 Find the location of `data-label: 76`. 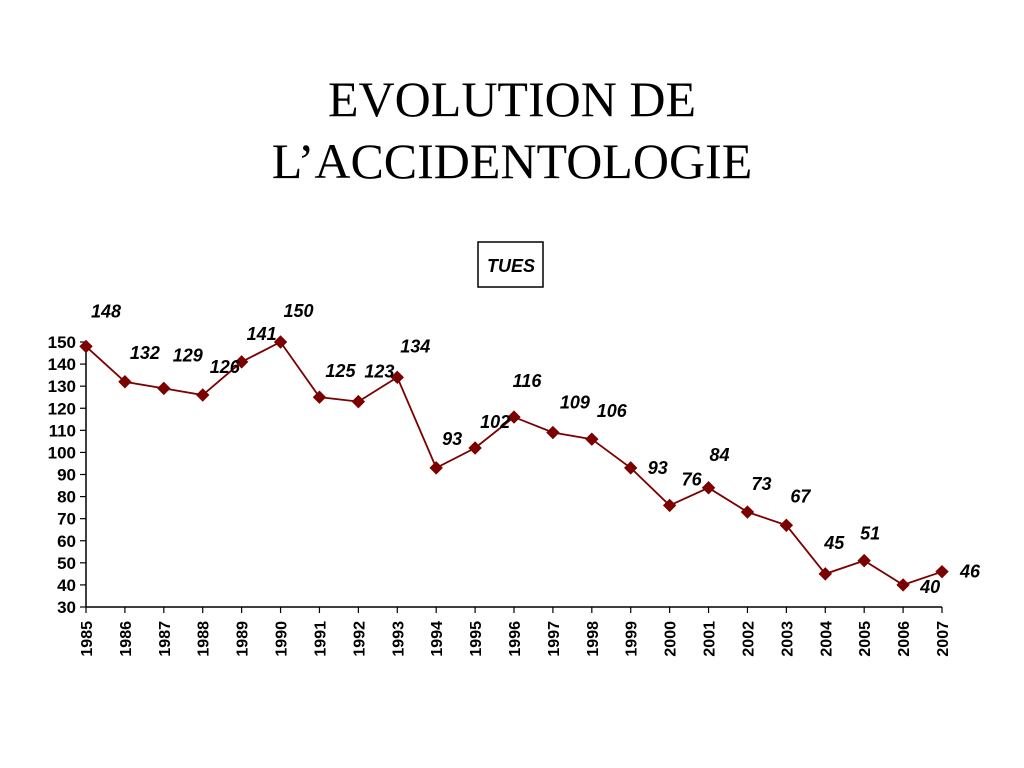

data-label: 76 is located at coordinates (692, 479).